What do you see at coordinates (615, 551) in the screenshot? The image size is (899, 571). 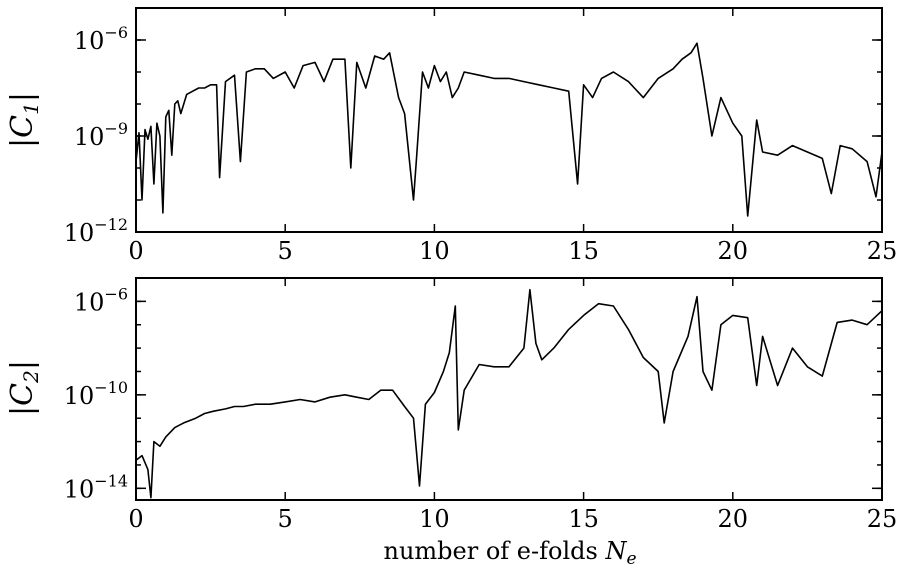 I see `x-axis-label-symbol: N` at bounding box center [615, 551].